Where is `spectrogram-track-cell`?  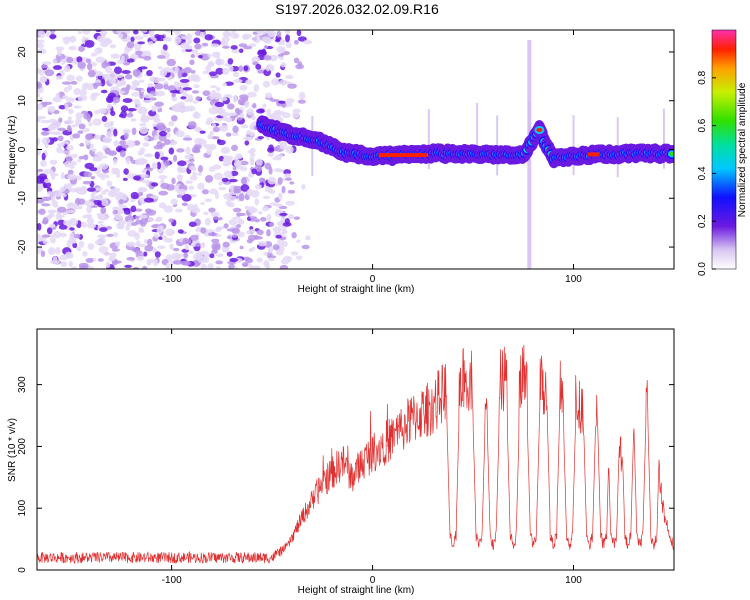 spectrogram-track-cell is located at coordinates (671, 153).